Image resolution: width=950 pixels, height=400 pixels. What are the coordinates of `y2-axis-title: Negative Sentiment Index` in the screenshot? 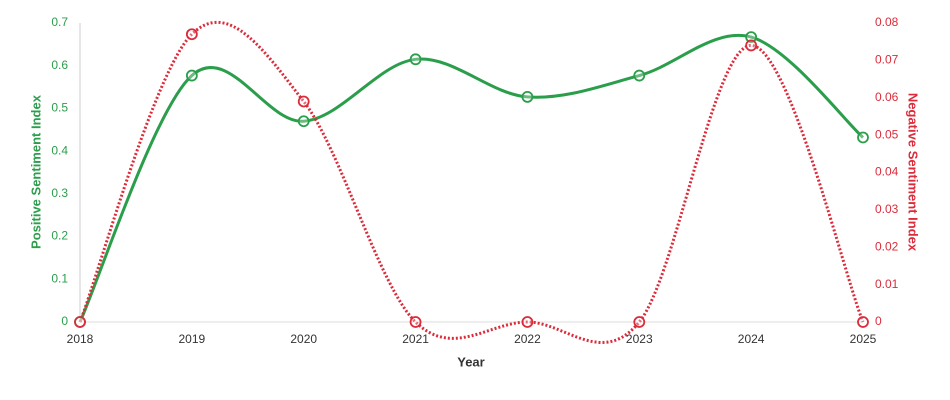 It's located at (913, 172).